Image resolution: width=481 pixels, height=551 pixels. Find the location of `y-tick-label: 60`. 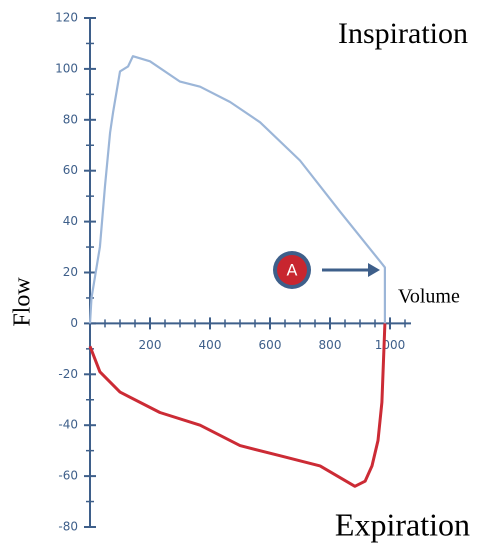

y-tick-label: 60 is located at coordinates (70, 170).